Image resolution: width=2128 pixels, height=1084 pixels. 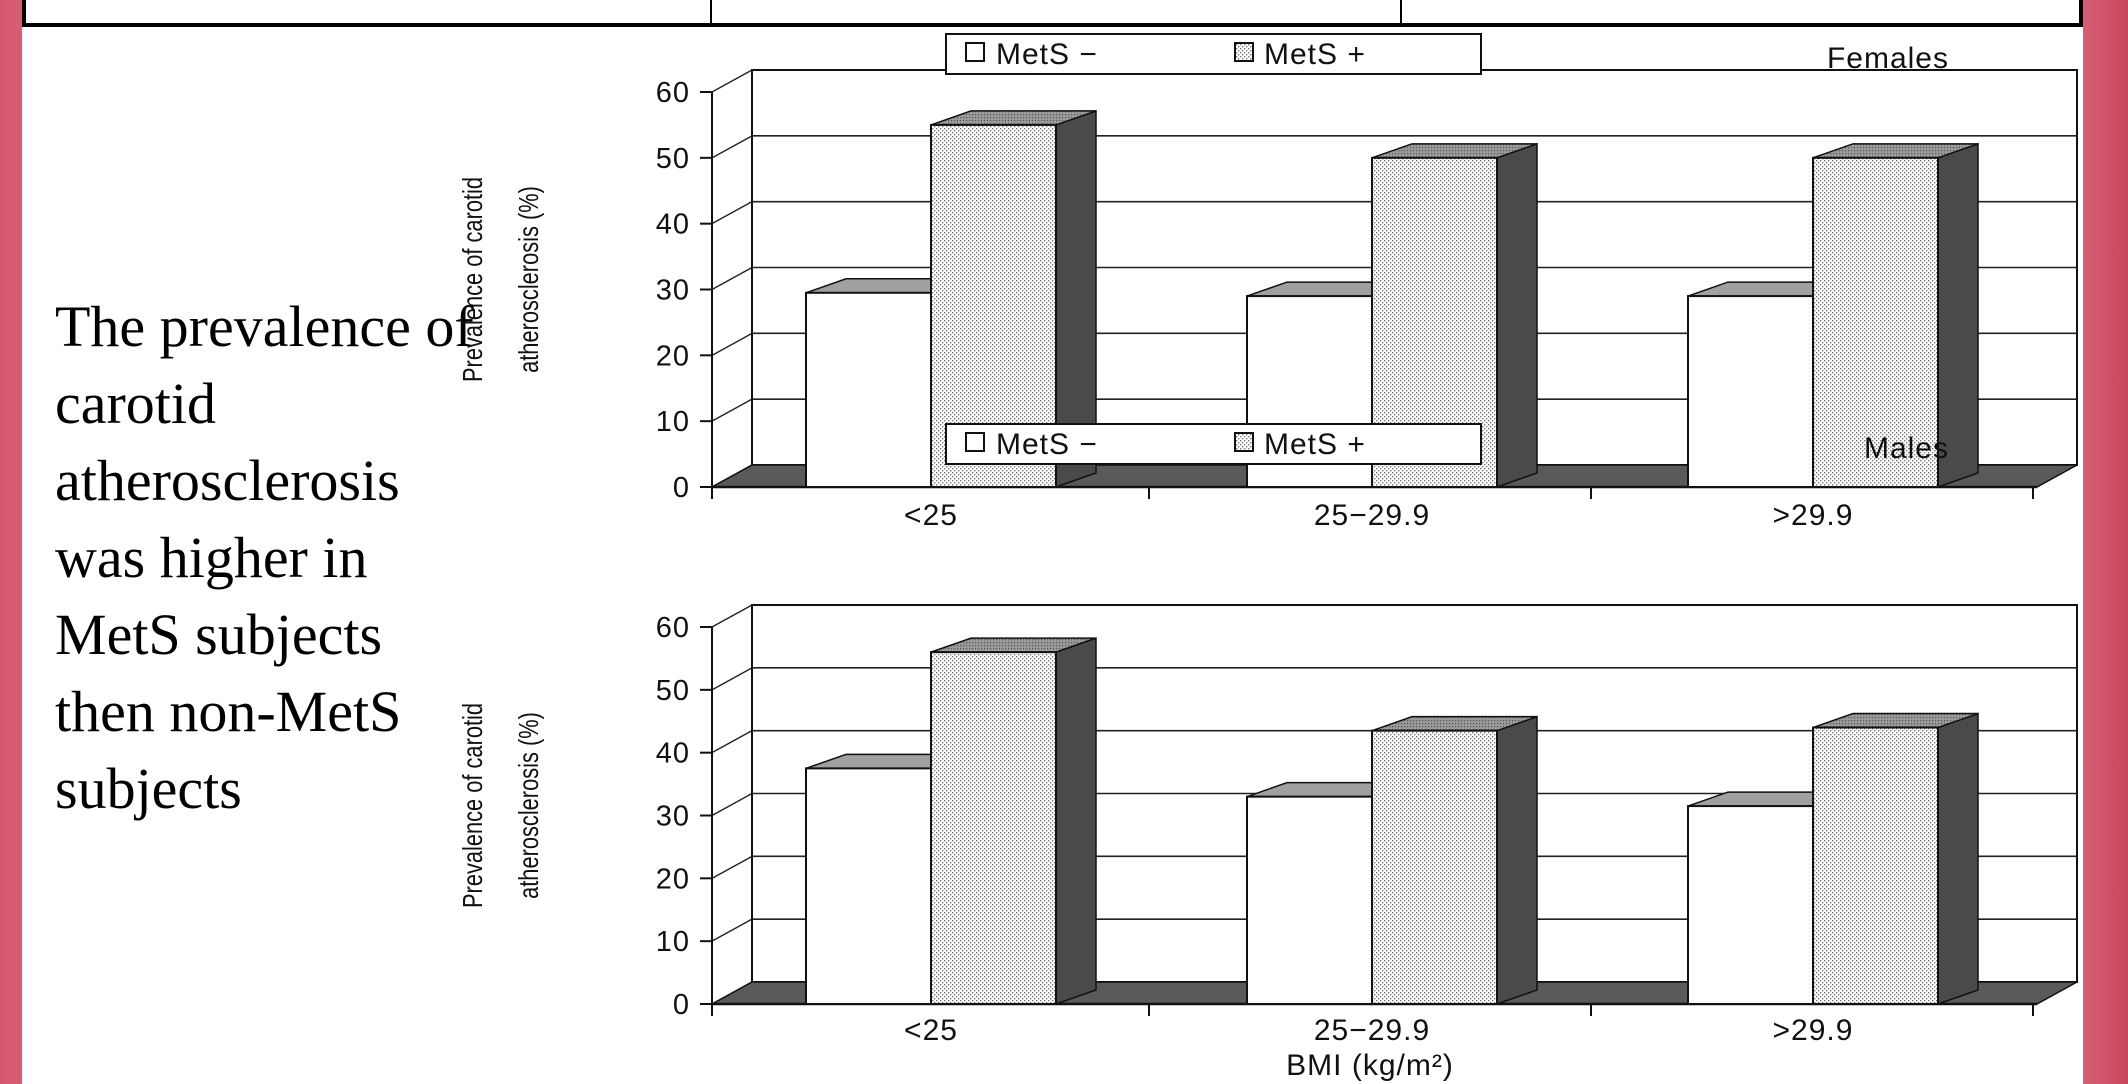 I want to click on panel-label: Males, so click(x=1906, y=448).